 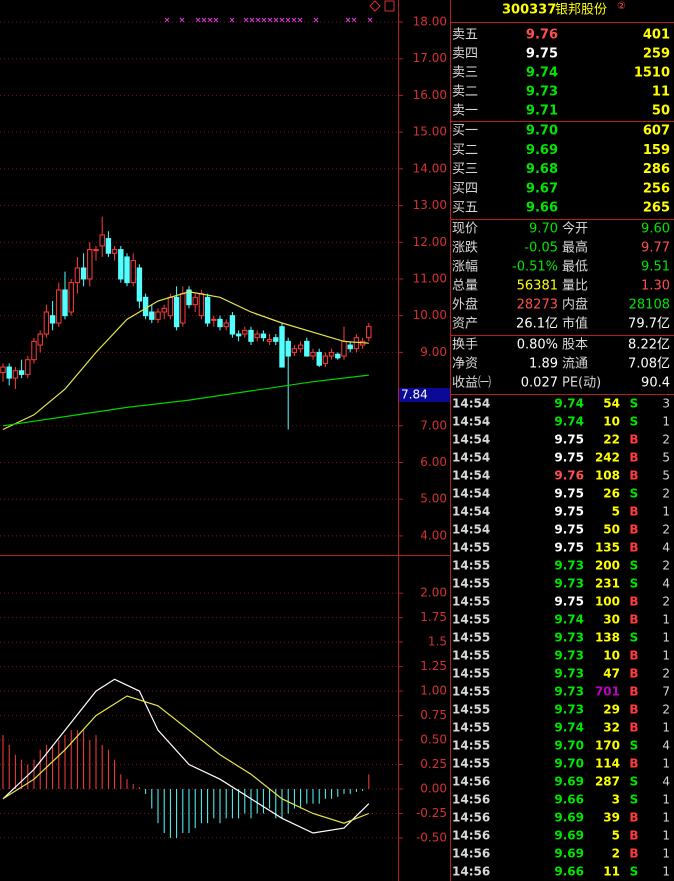 I want to click on y-tick-label: 9.00, so click(x=433, y=352).